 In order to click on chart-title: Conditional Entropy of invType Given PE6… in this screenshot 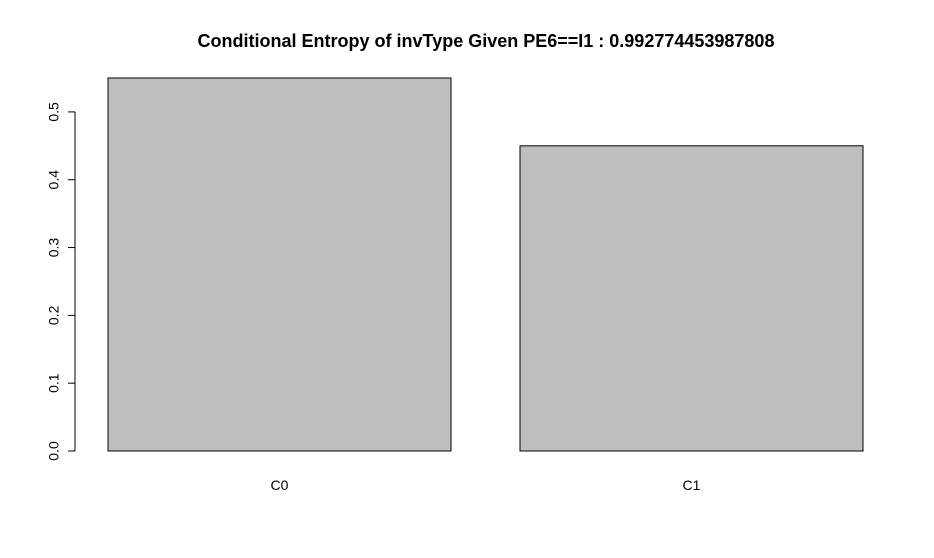, I will do `click(486, 41)`.